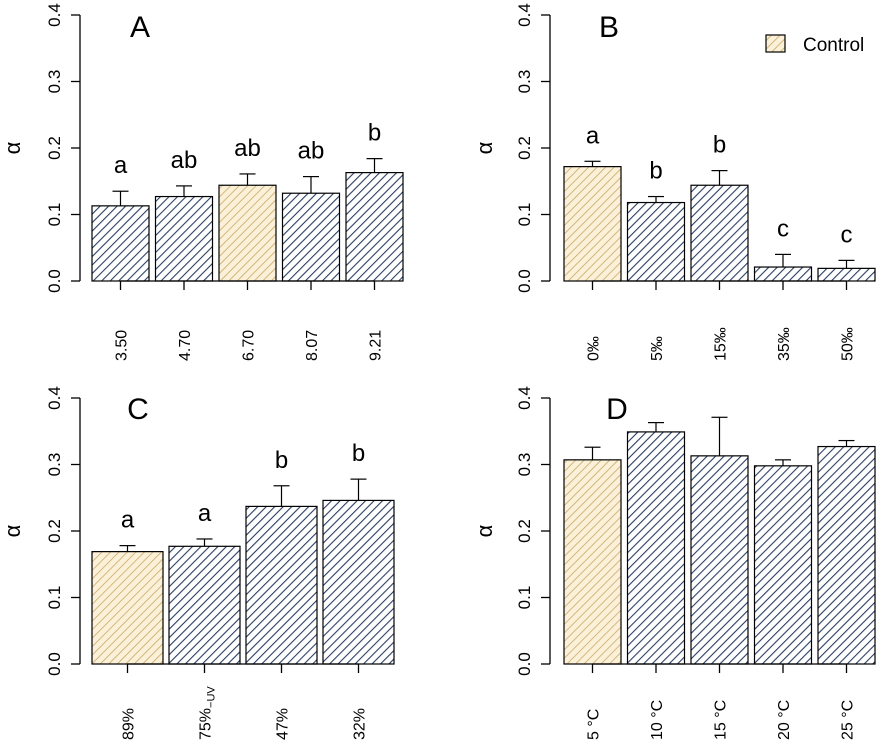 Image resolution: width=886 pixels, height=748 pixels. I want to click on x-tick-label: 3.50, so click(122, 345).